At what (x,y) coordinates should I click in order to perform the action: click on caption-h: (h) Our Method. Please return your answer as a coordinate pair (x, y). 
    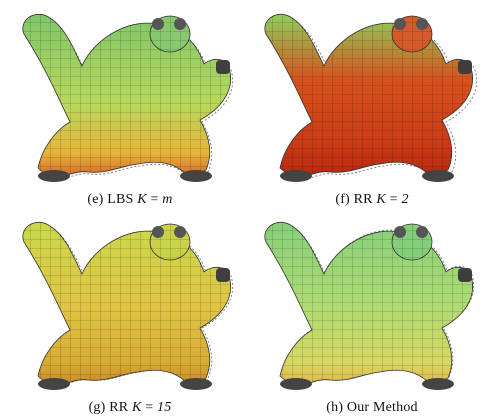
    Looking at the image, I should click on (372, 407).